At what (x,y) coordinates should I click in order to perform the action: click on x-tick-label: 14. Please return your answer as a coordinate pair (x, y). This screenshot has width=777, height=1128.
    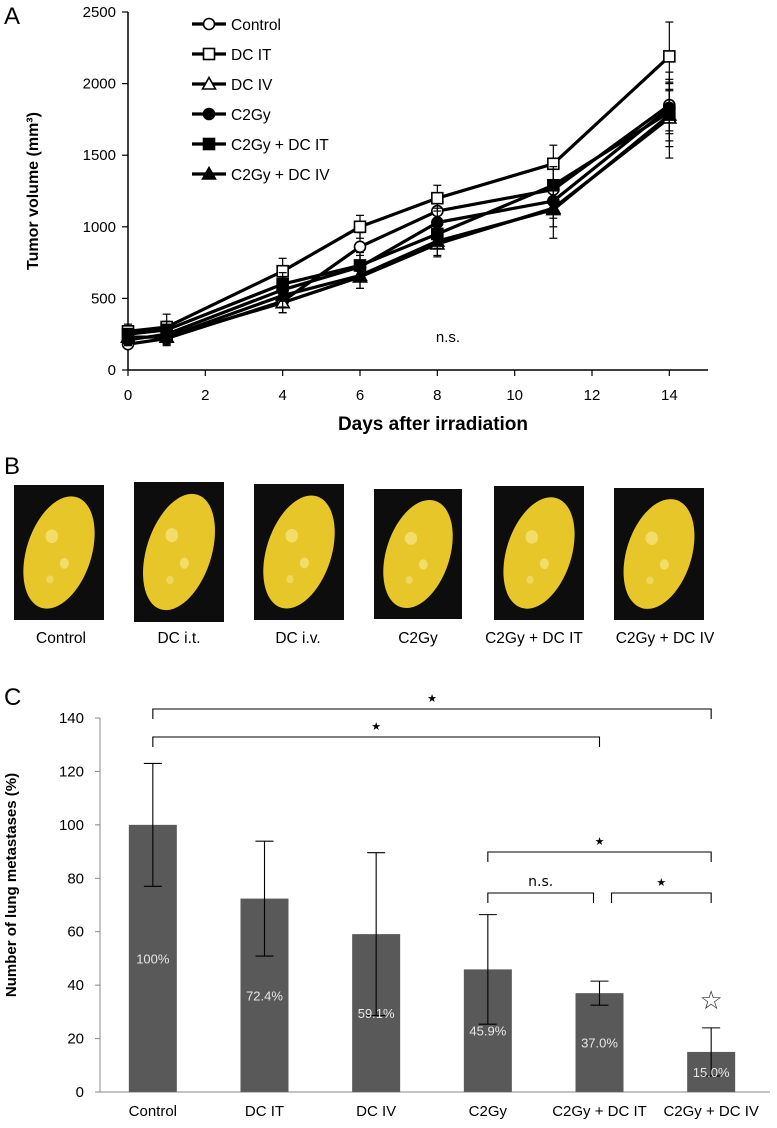
    Looking at the image, I should click on (669, 395).